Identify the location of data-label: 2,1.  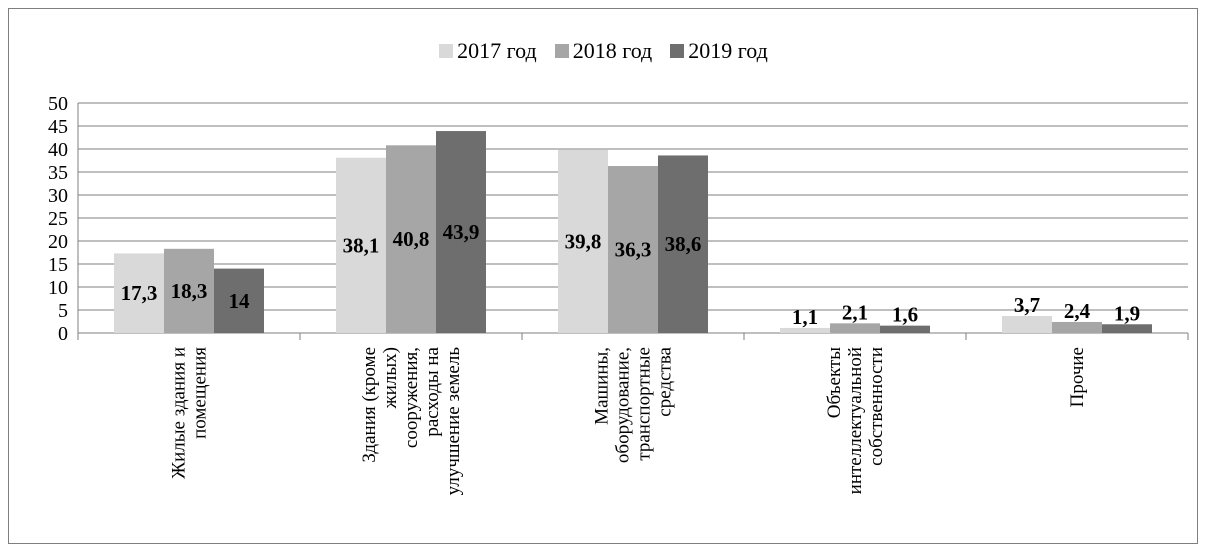
(855, 312).